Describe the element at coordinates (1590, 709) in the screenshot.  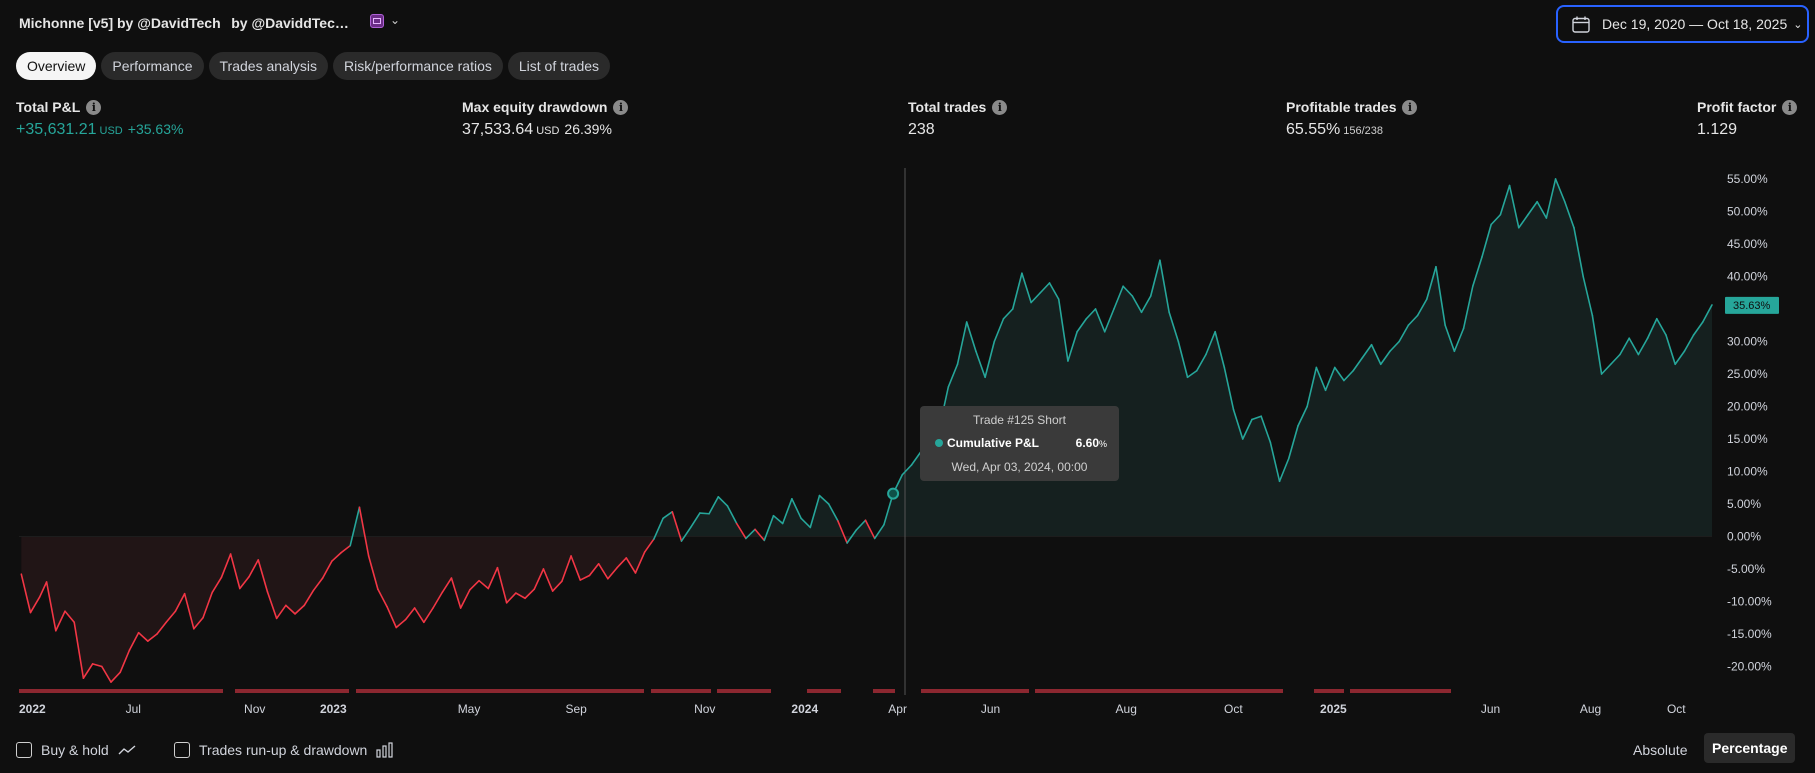
I see `x-tick-label: Aug` at that location.